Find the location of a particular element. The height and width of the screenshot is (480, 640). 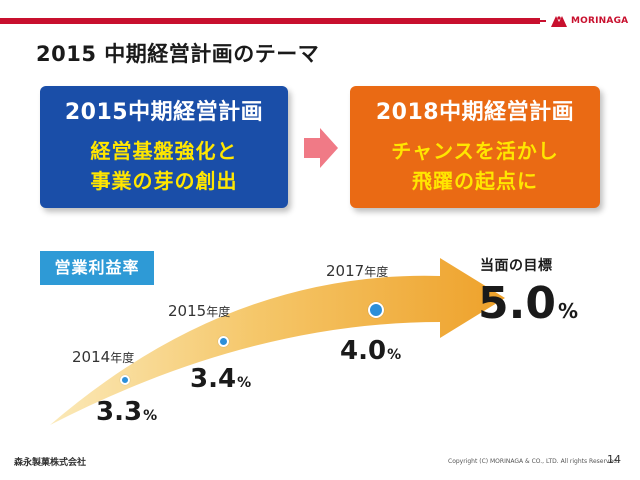

plan-2018-theme: チャンスを活かし 飛躍の起点に is located at coordinates (475, 166).